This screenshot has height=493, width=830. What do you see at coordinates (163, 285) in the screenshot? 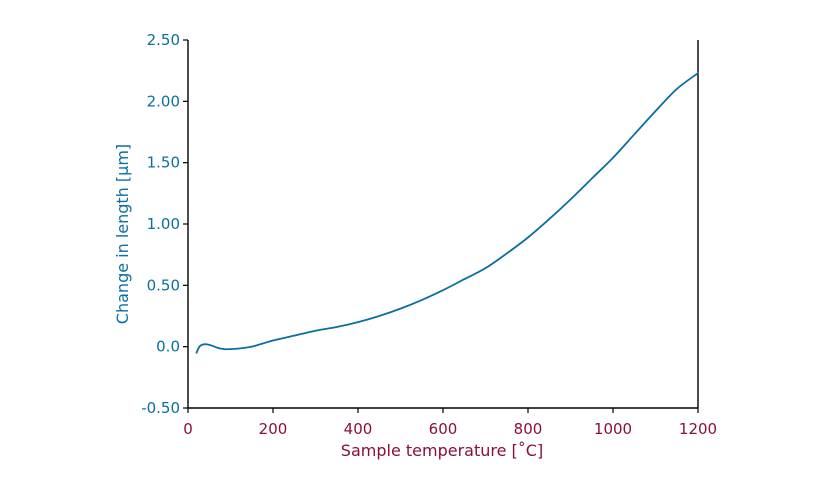
I see `y-tick-label: 0.50` at bounding box center [163, 285].